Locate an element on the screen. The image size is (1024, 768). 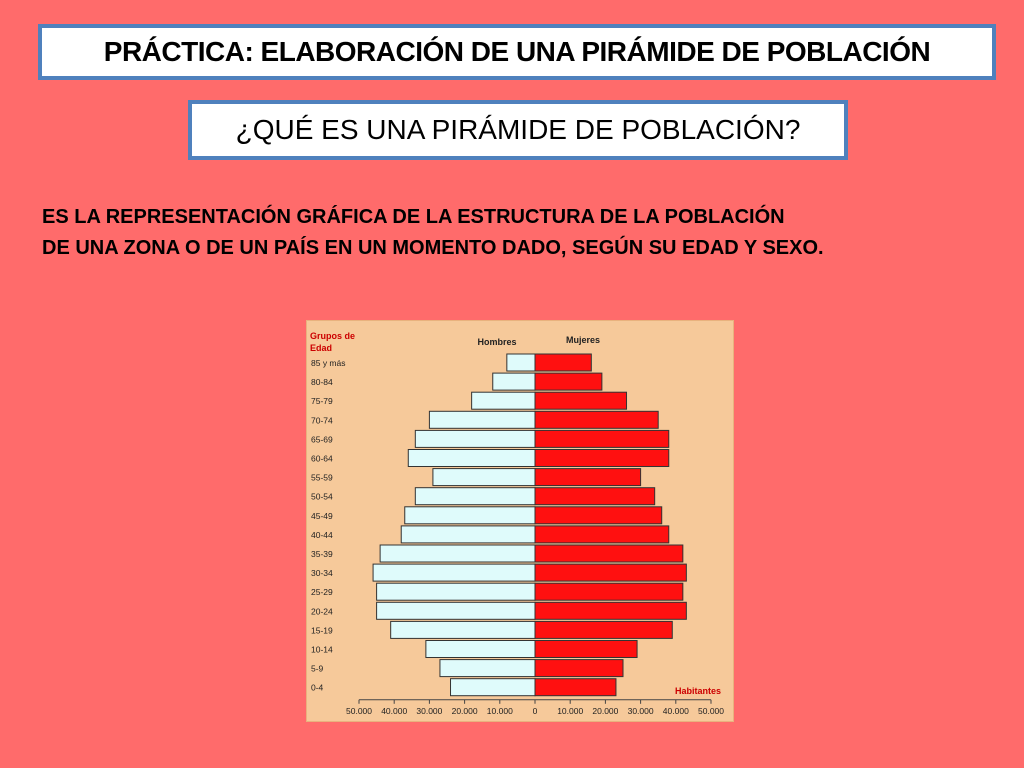
question-text: ¿QUÉ ES UNA PIRÁMIDE DE POBLACIÓN? is located at coordinates (518, 129).